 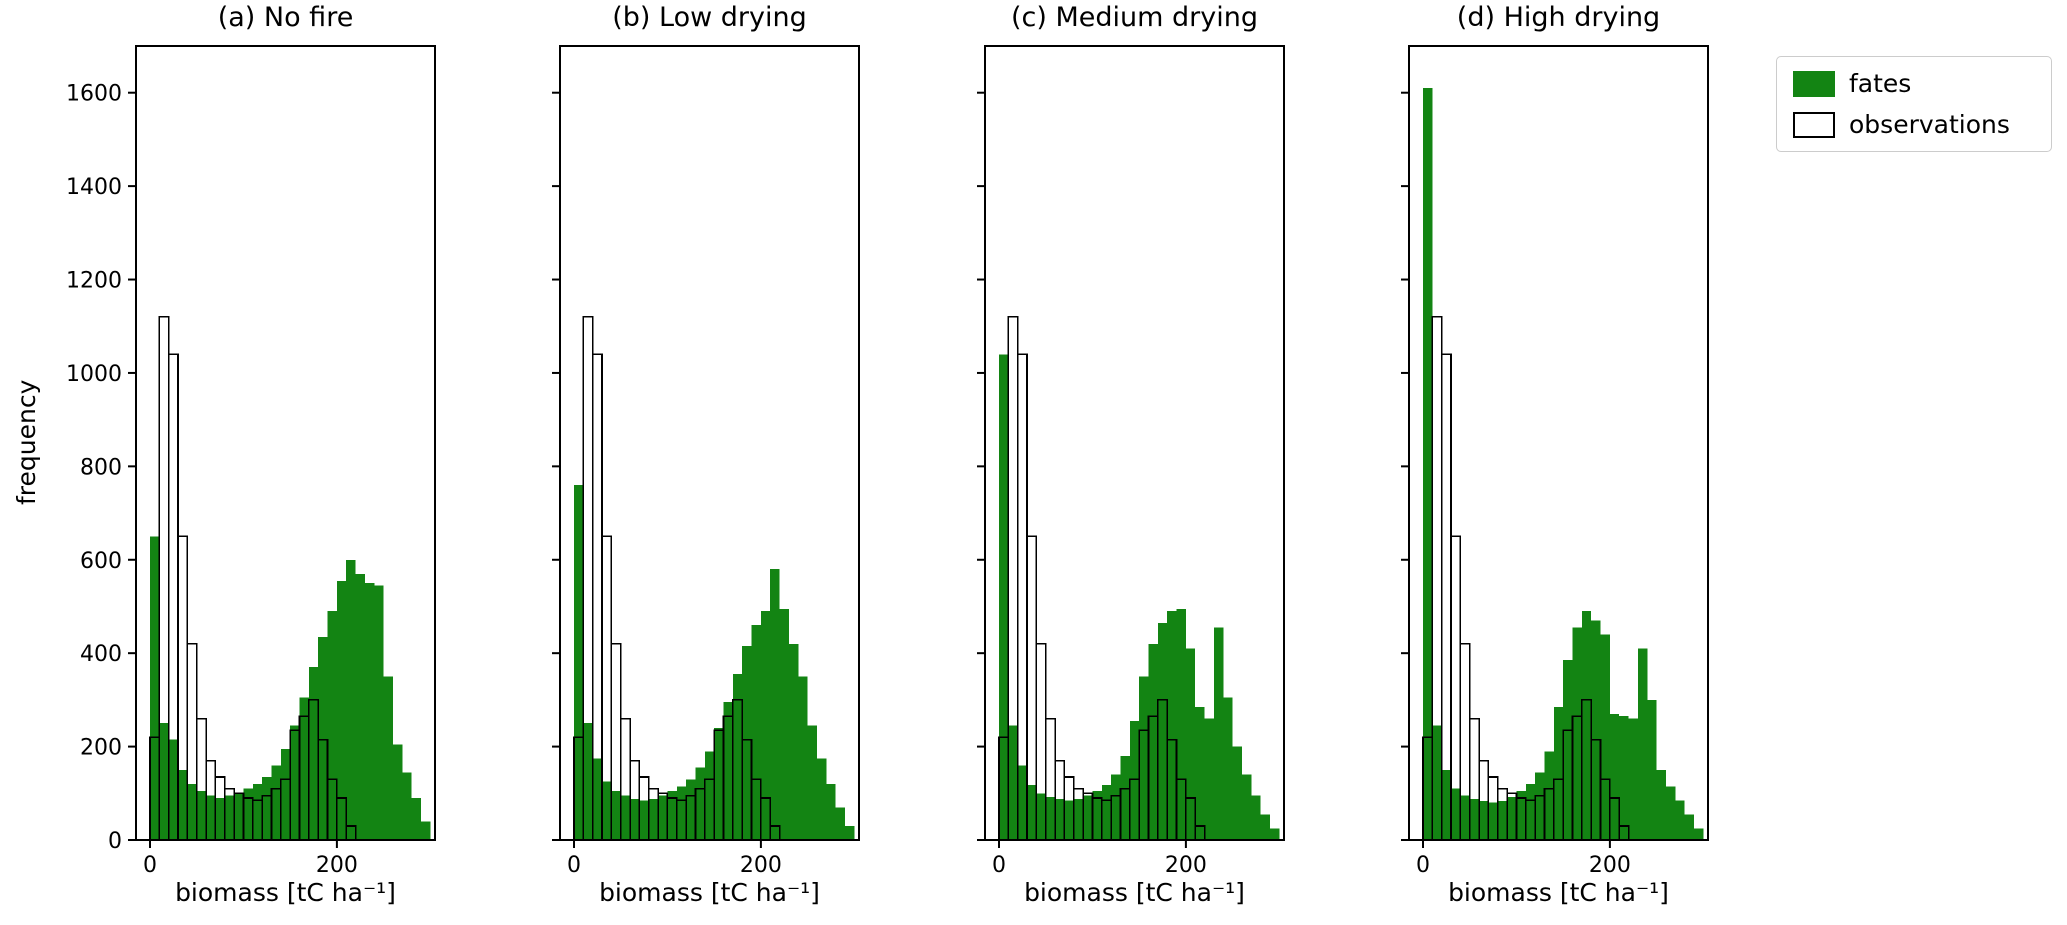 What do you see at coordinates (1446, 597) in the screenshot?
I see `hist-bar-observations` at bounding box center [1446, 597].